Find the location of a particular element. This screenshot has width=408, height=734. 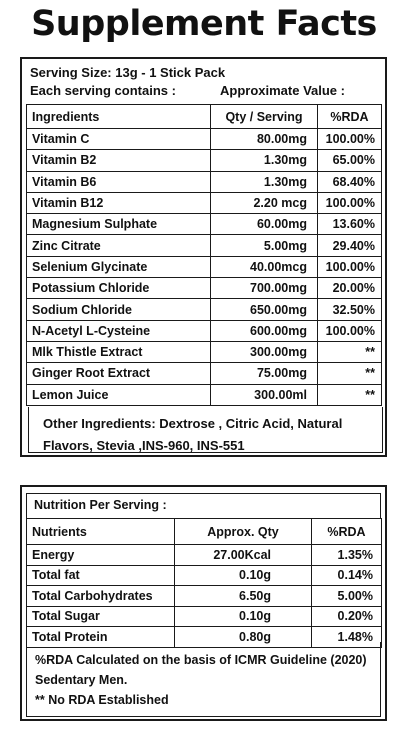

table-row: Energy 27.00Kcal 1.35% is located at coordinates (204, 555).